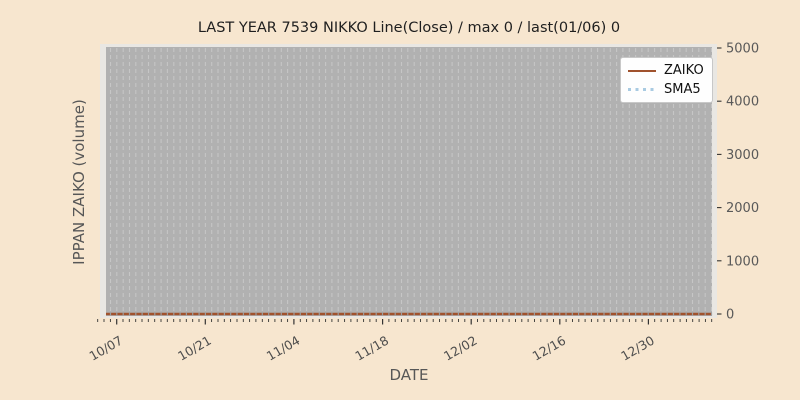 Image resolution: width=800 pixels, height=400 pixels. What do you see at coordinates (730, 315) in the screenshot?
I see `y-tick-label: 0` at bounding box center [730, 315].